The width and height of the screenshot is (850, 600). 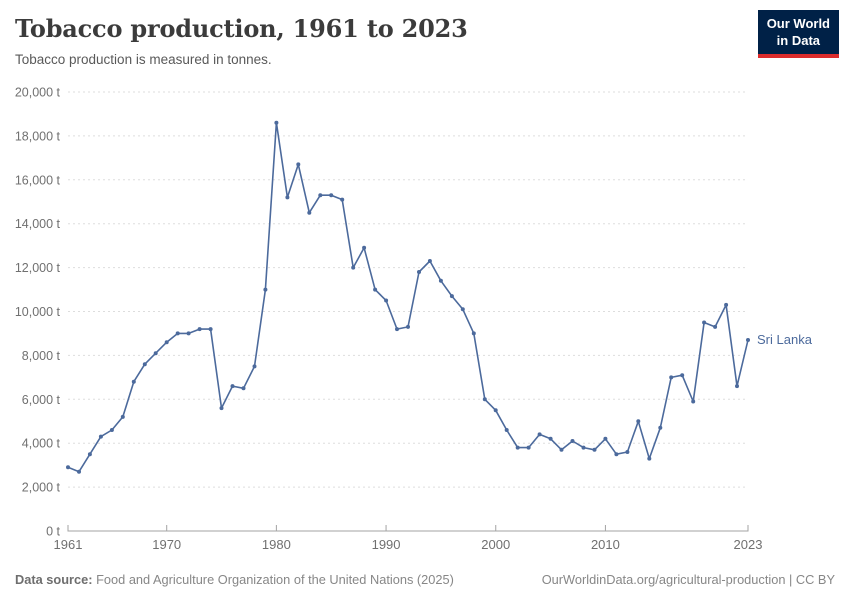 I want to click on y-tick-label: 20,000 t, so click(x=38, y=93).